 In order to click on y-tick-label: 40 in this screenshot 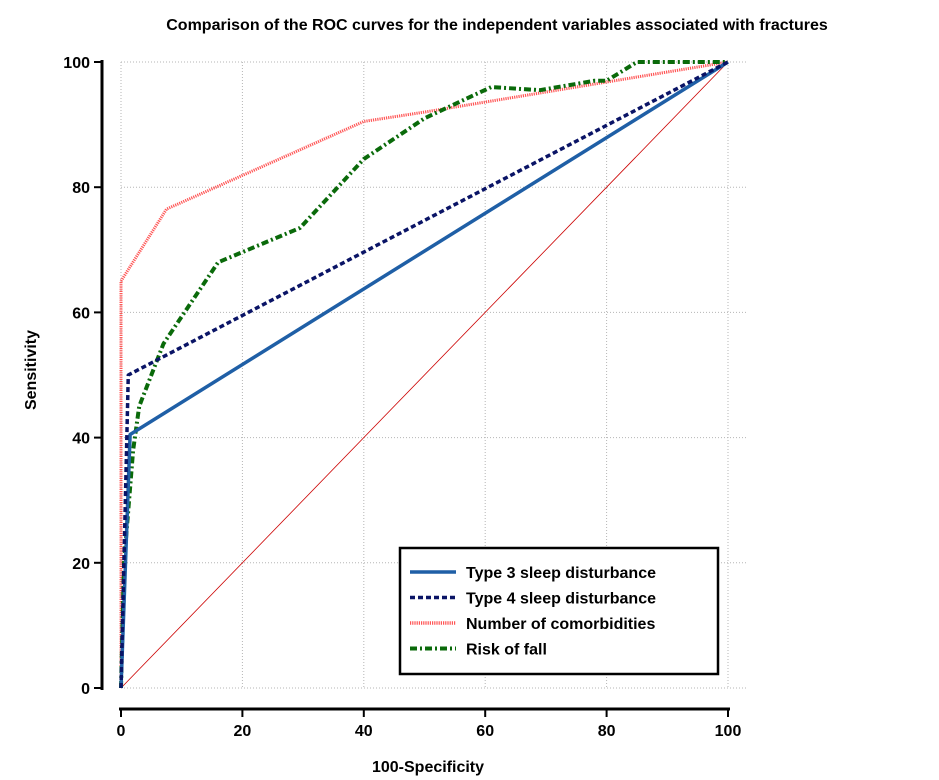, I will do `click(81, 439)`.